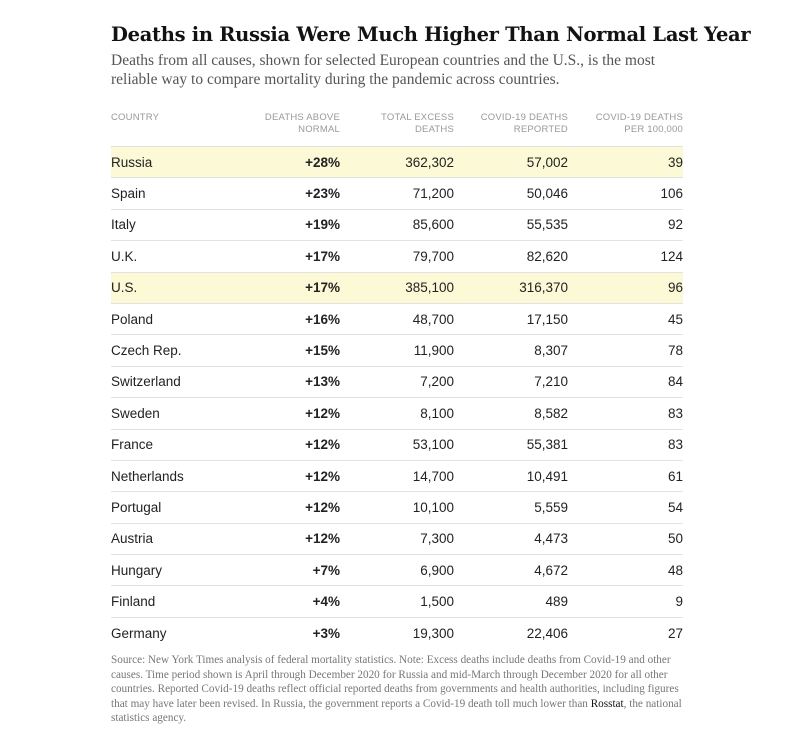 The image size is (793, 750). I want to click on cell-covid-deaths-per-100k: 124, so click(625, 256).